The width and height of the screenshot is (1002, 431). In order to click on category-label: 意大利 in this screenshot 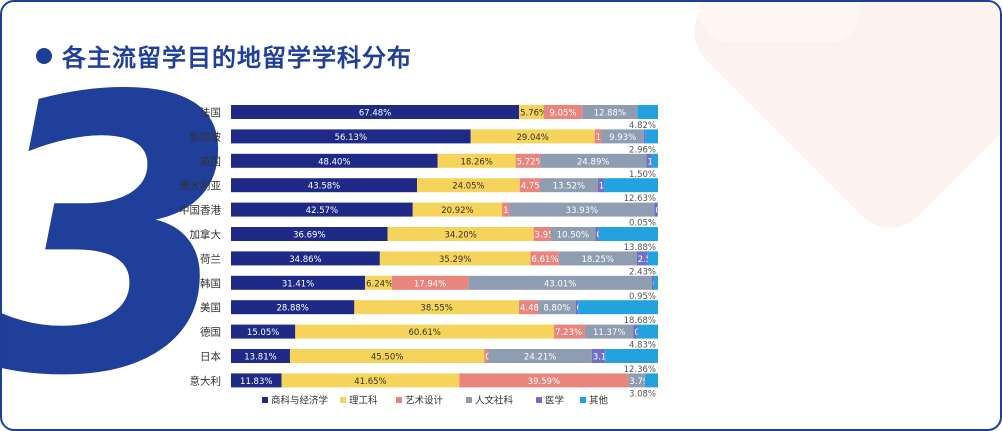, I will do `click(206, 380)`.